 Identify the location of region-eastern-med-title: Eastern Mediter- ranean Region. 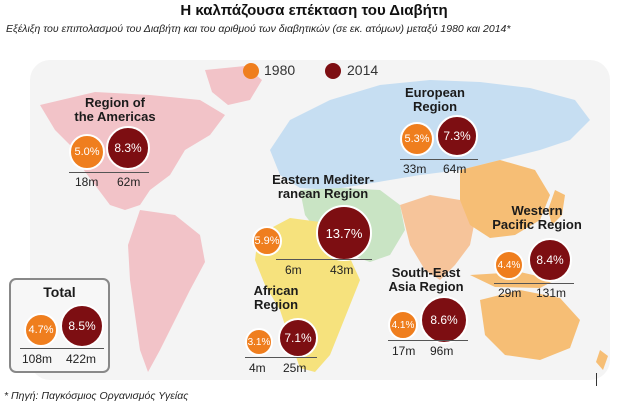
(323, 186).